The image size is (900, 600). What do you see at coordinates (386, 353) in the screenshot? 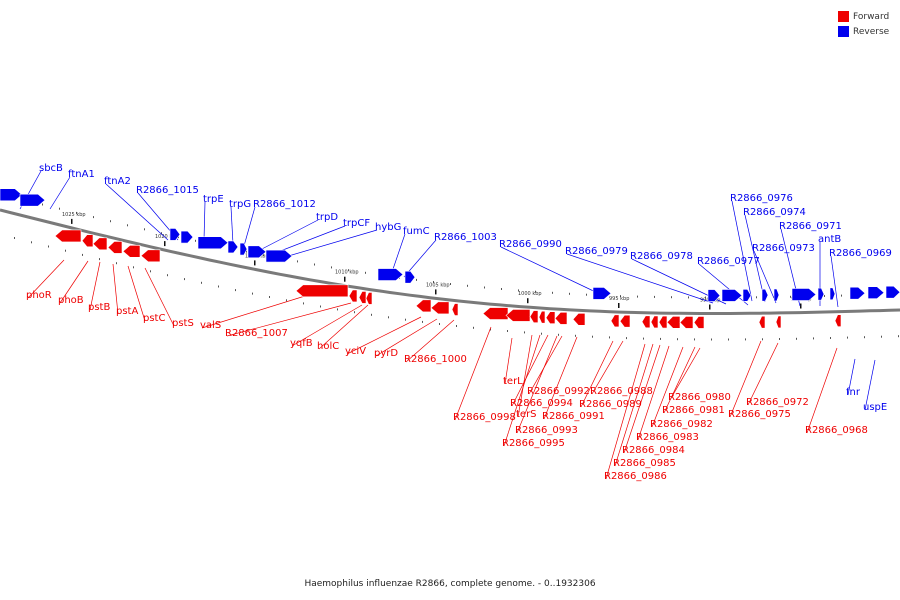
I see `gene-label-pyrd: pyrD` at bounding box center [386, 353].